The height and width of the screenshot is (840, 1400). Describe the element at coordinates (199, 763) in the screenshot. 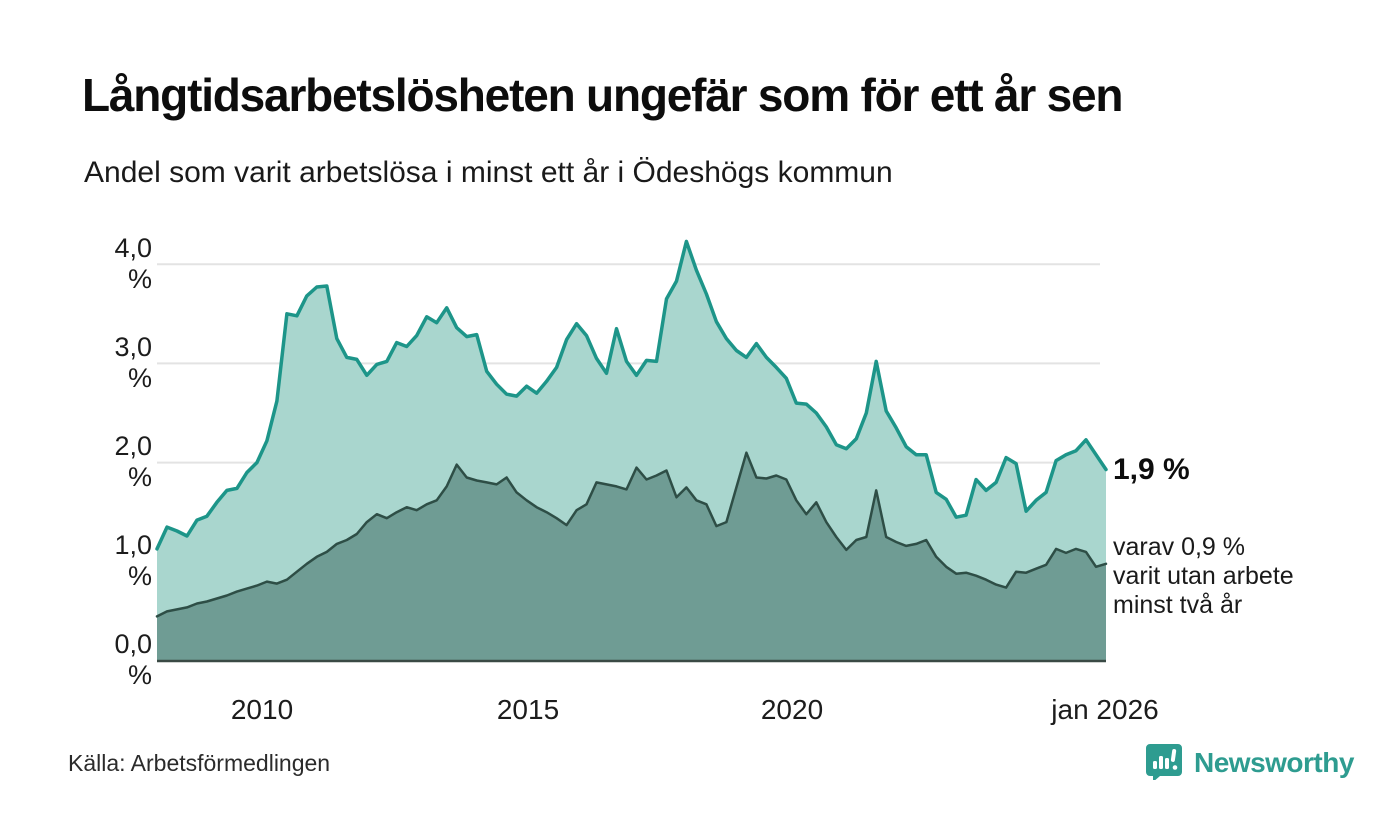

I see `source-credit: Källa: Arbetsförmedlingen` at that location.